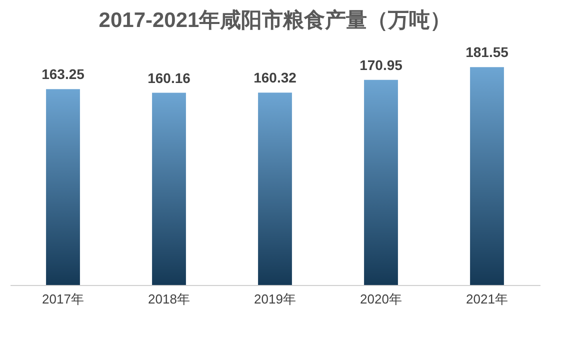 This screenshot has width=570, height=339. What do you see at coordinates (169, 299) in the screenshot?
I see `x-tick-label: 2018年` at bounding box center [169, 299].